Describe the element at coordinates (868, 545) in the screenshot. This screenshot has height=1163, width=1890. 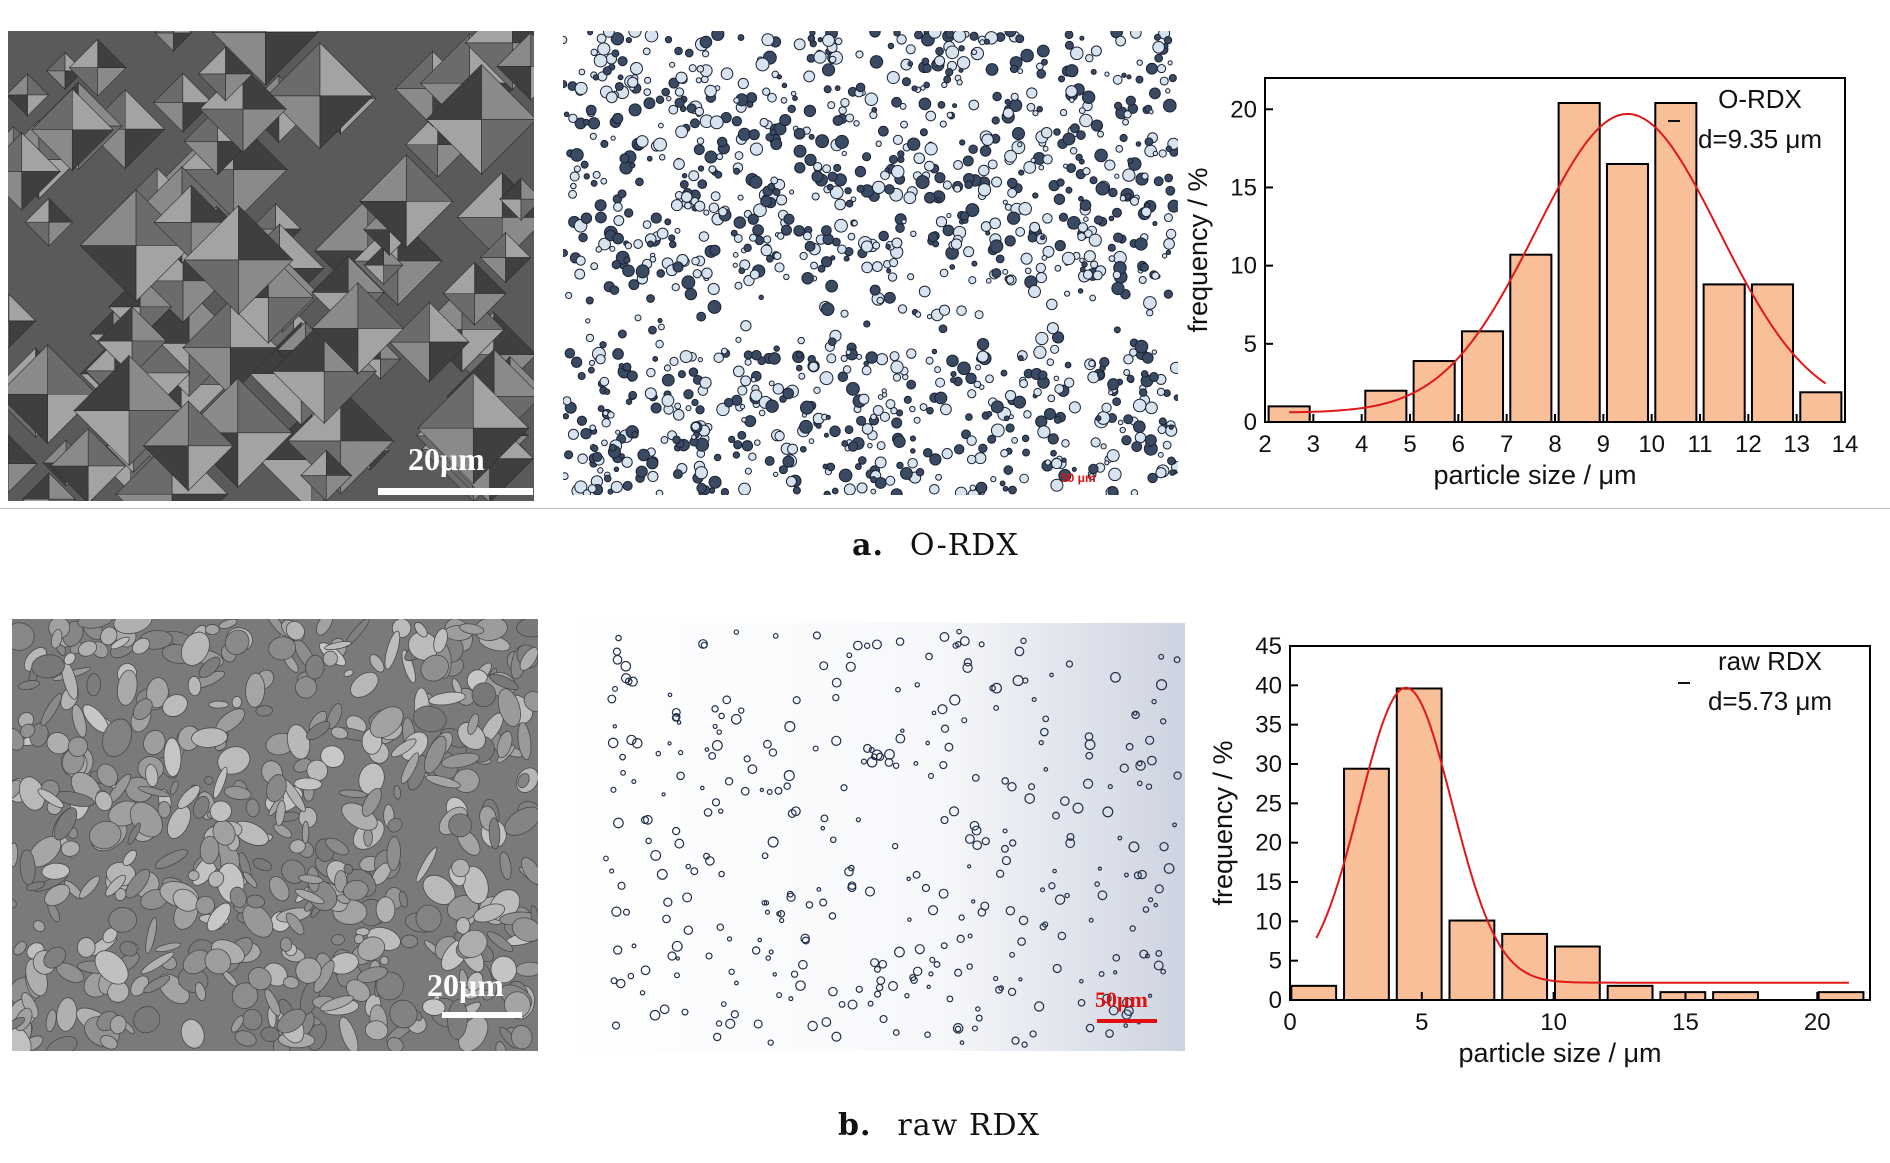
I see `caption-a-letter: a.` at that location.